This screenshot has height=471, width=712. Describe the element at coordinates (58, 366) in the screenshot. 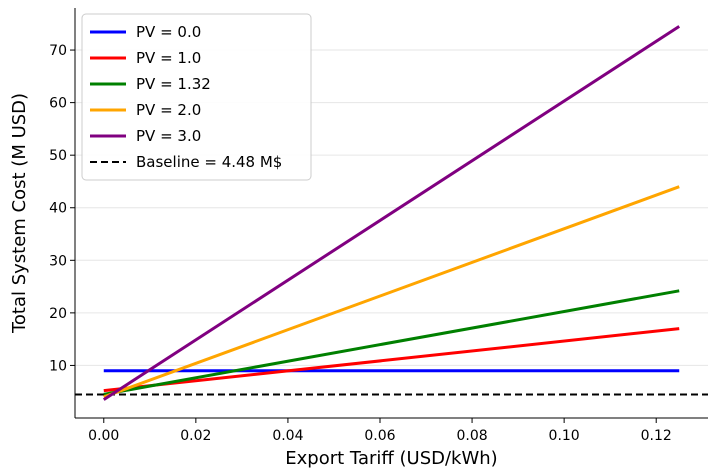

I see `y-tick-label-0: 10` at that location.